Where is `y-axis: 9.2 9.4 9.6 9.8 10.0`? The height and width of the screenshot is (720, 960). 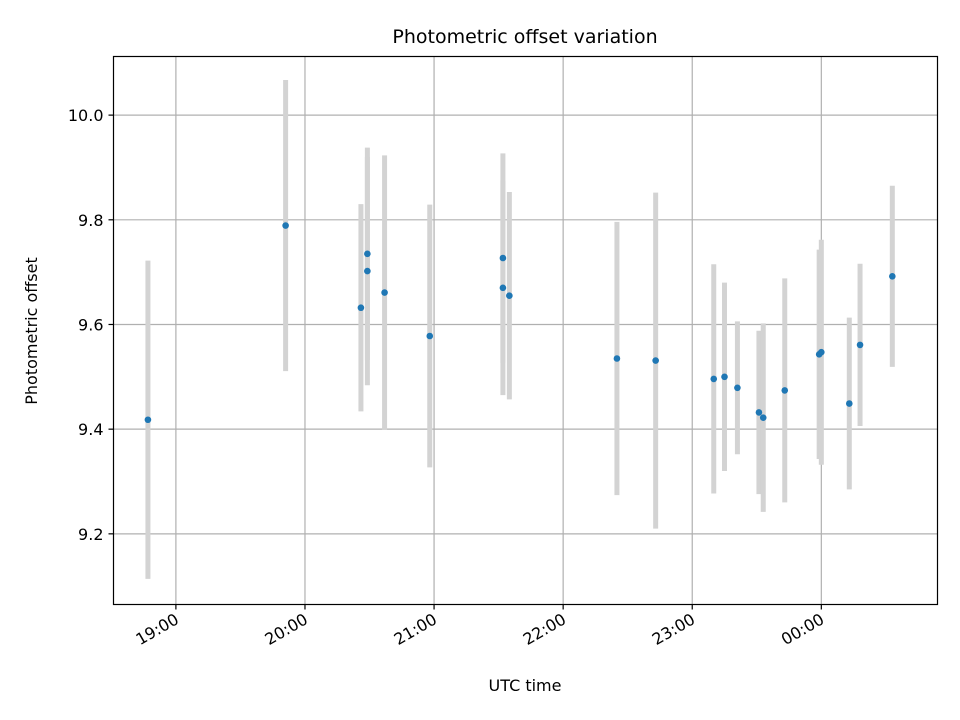
y-axis: 9.2 9.4 9.6 9.8 10.0 is located at coordinates (91, 325).